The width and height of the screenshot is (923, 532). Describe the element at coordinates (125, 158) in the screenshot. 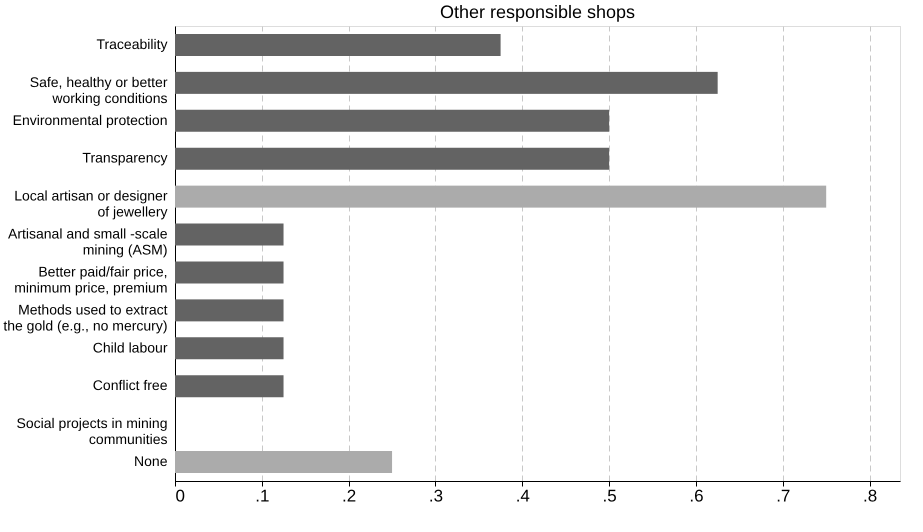

I see `y-tick-label: Transparency` at that location.